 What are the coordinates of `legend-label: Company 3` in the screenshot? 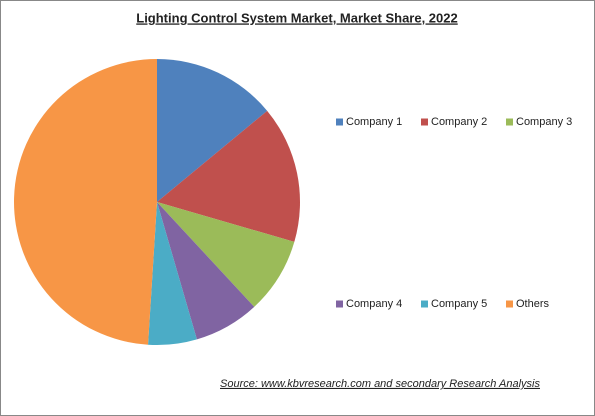 It's located at (544, 122).